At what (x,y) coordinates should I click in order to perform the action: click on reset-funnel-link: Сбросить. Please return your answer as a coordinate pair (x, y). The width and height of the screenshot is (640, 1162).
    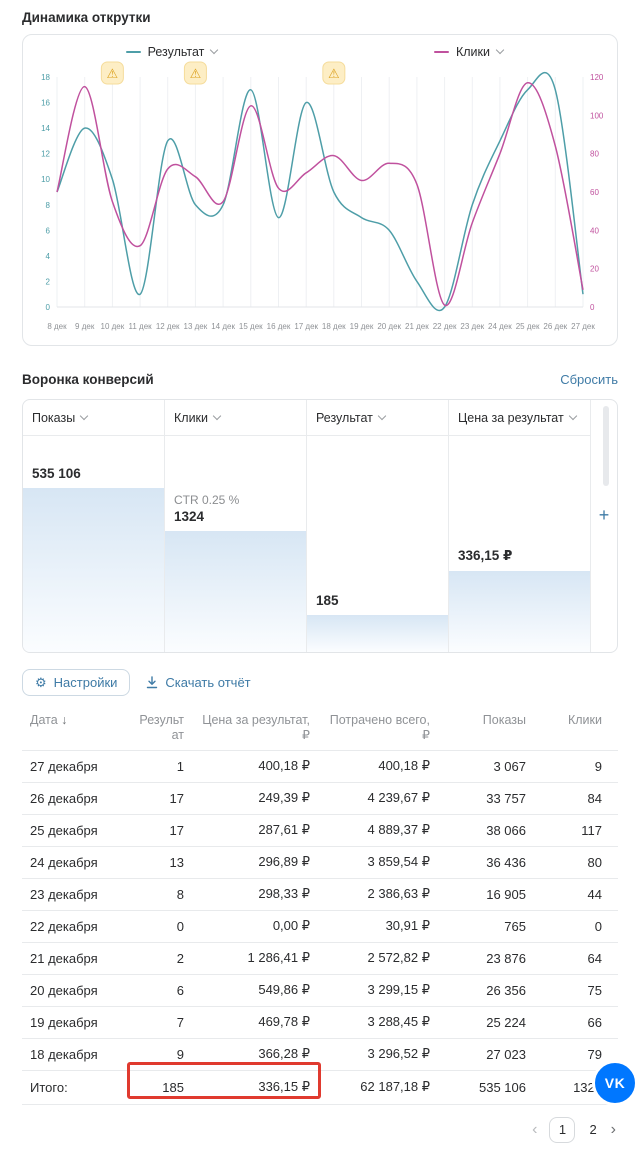
    Looking at the image, I should click on (589, 379).